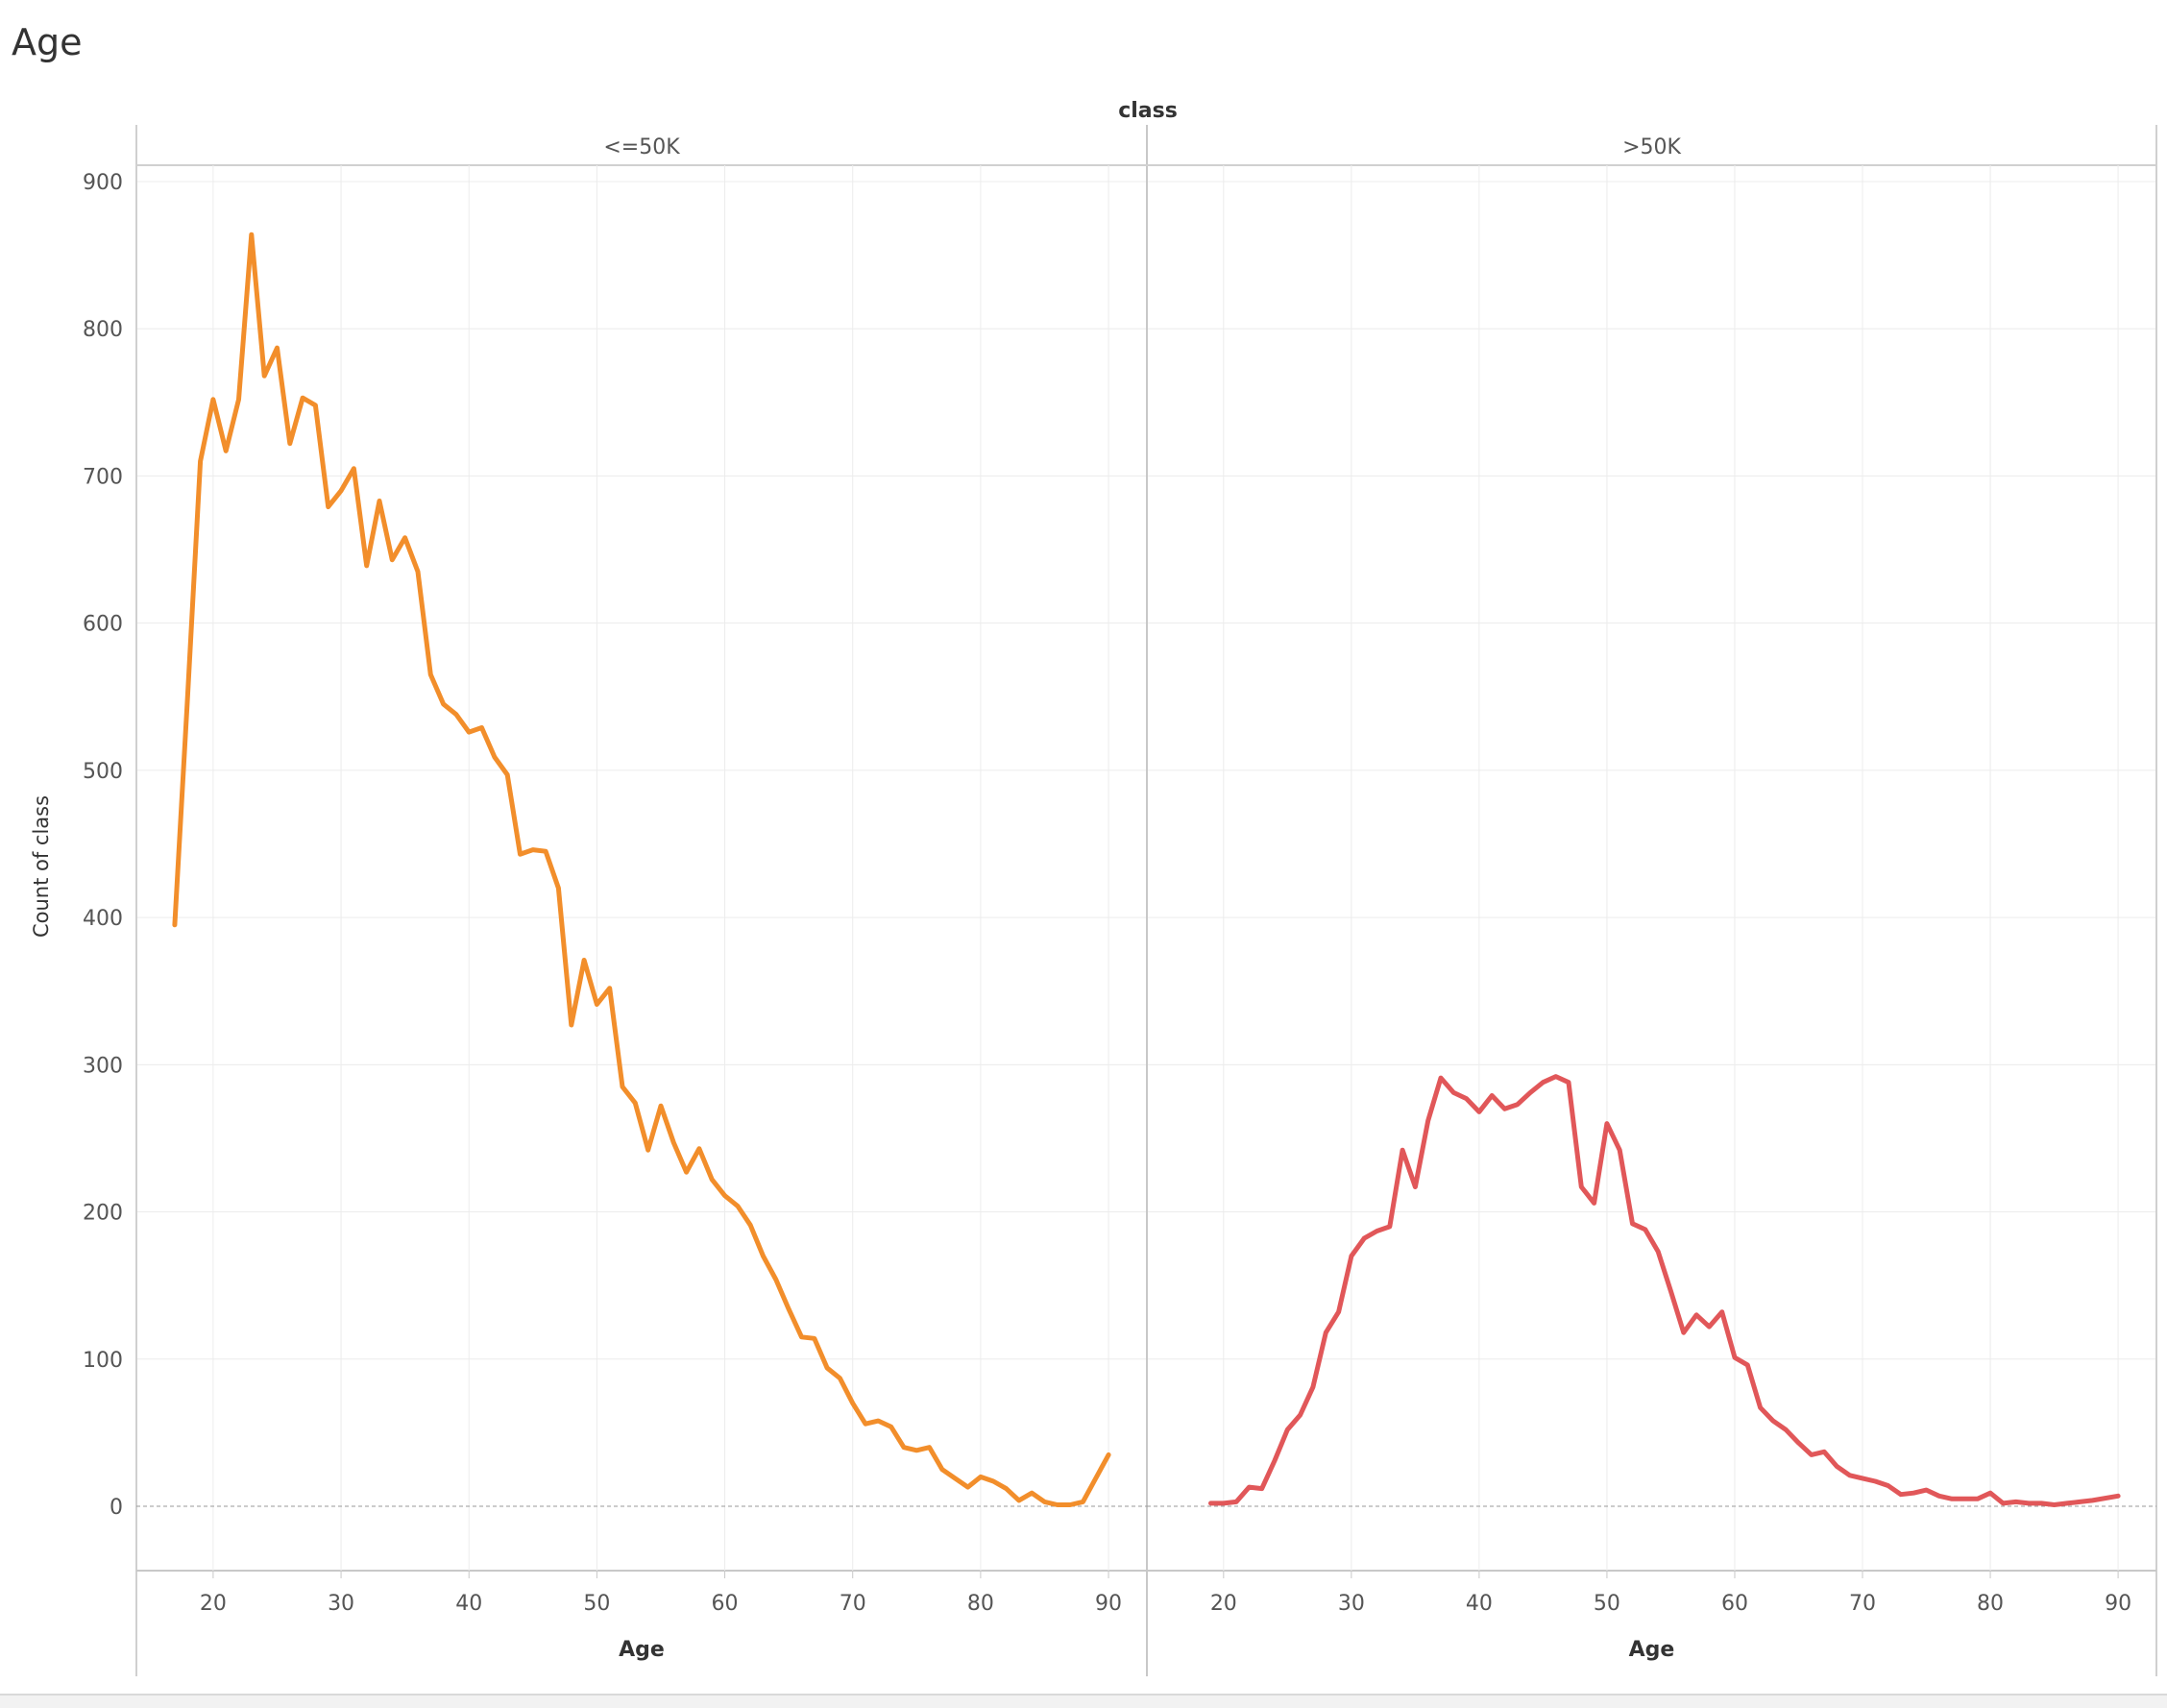 This screenshot has height=1708, width=2167. Describe the element at coordinates (103, 772) in the screenshot. I see `y-tick-label: 500` at that location.